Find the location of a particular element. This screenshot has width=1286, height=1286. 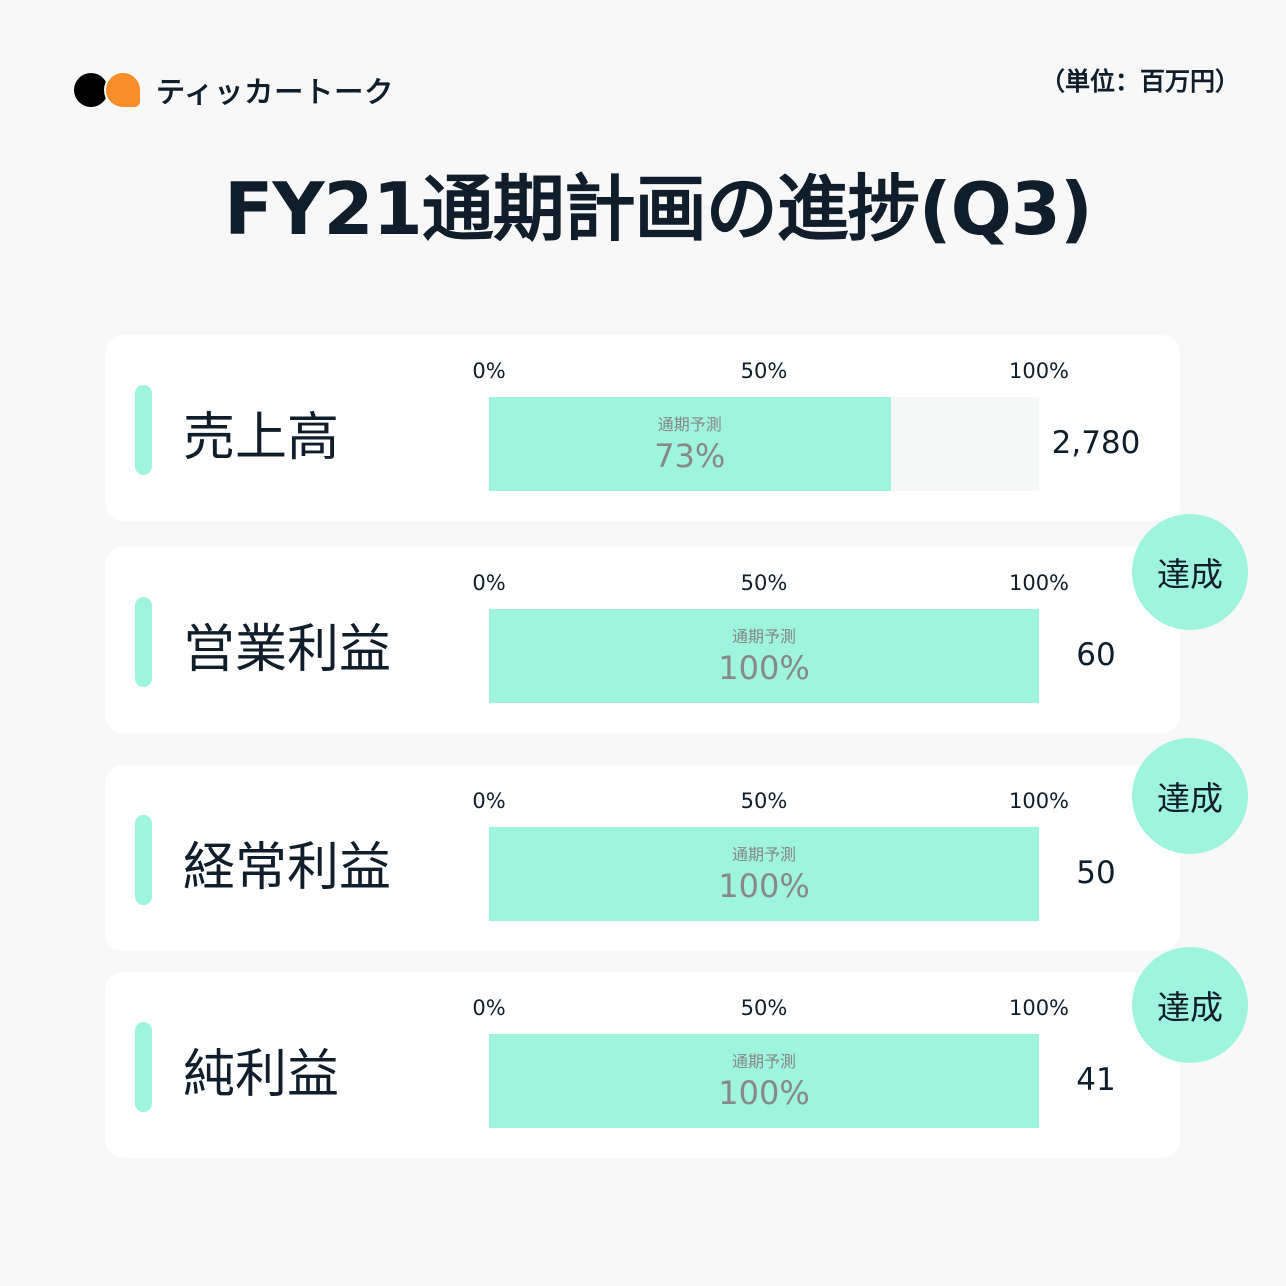

logo-speech-bubble-icon is located at coordinates (123, 90).